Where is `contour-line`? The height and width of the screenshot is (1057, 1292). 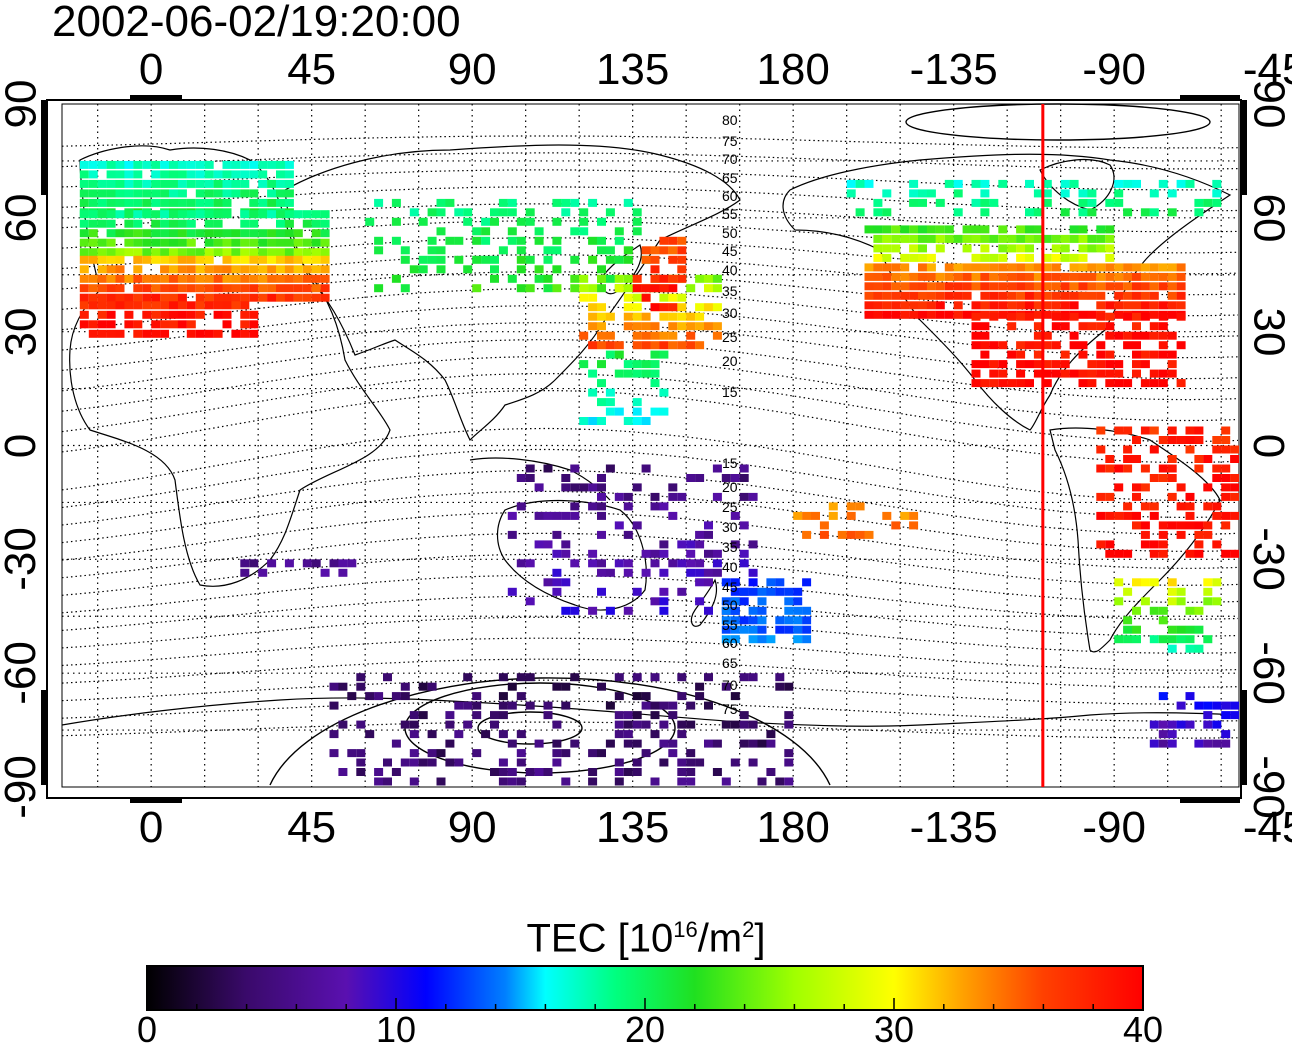
contour-line is located at coordinates (650, 502).